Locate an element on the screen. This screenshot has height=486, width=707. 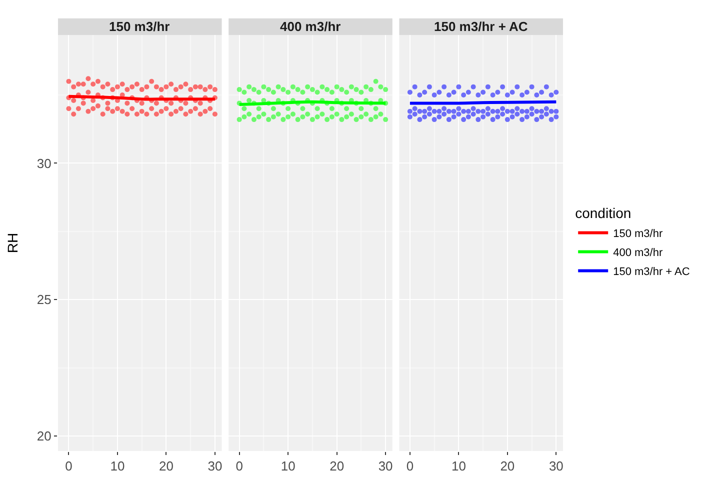
y-tick-label: 20 is located at coordinates (44, 436).